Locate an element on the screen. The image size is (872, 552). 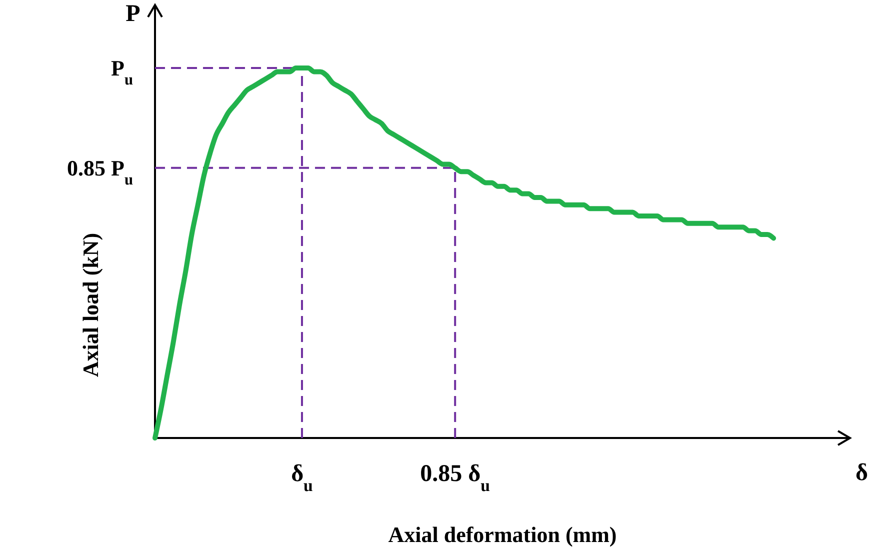
x-axis-title: Axial deformation (mm) is located at coordinates (502, 534).